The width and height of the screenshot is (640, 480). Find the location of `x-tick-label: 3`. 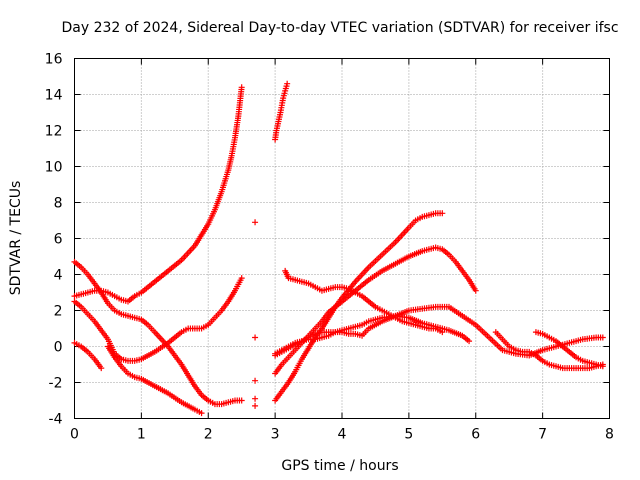

x-tick-label: 3 is located at coordinates (275, 435).